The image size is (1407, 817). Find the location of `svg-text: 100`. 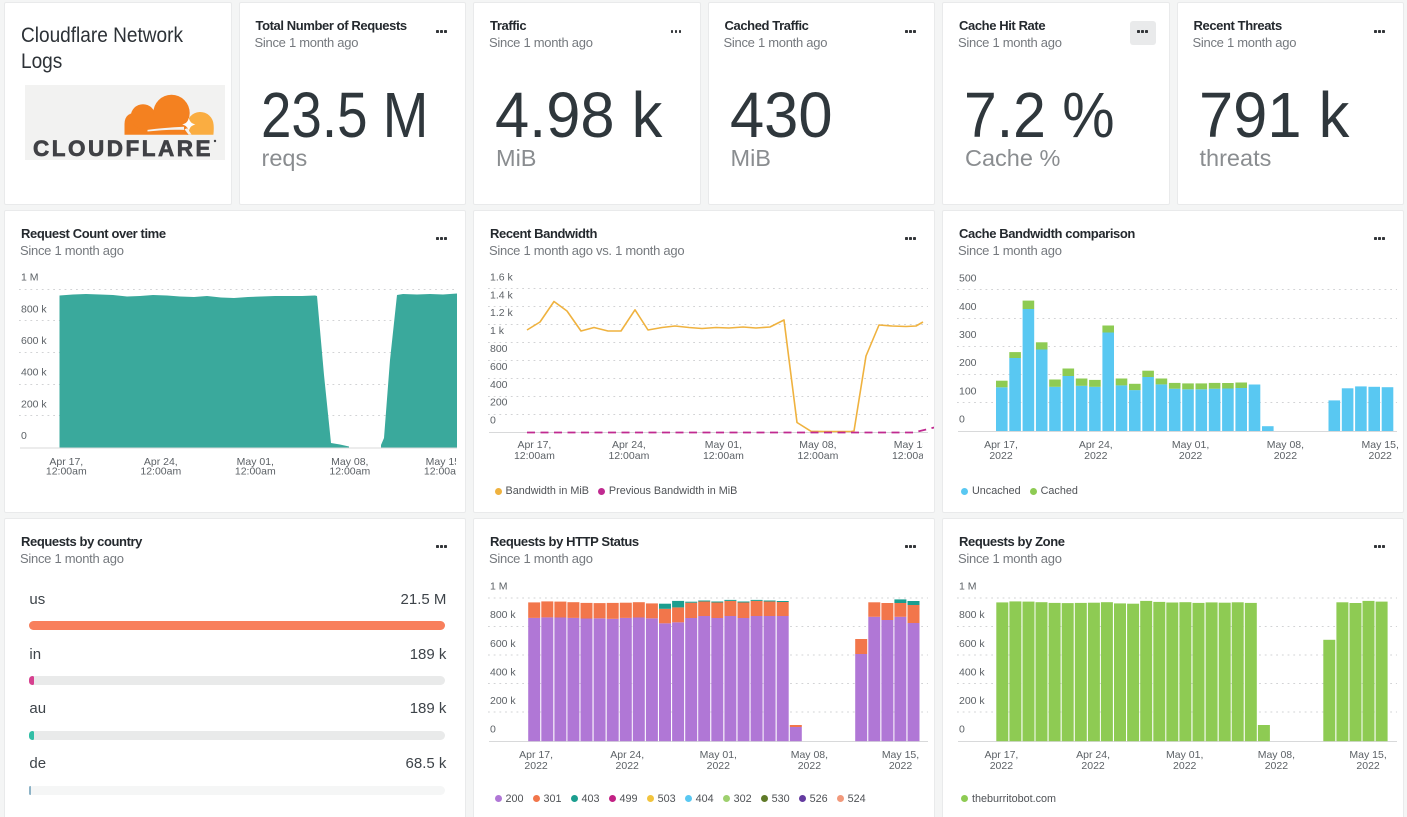

svg-text: 100 is located at coordinates (968, 391).